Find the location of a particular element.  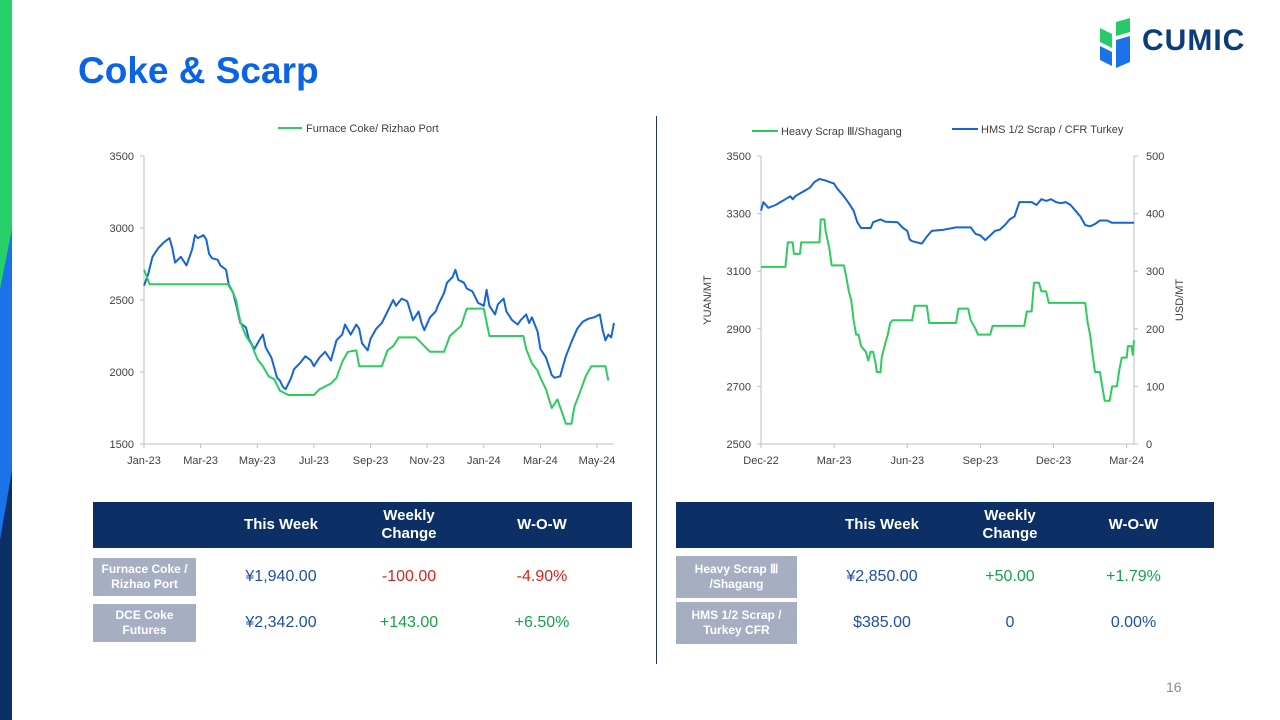

weekly-change-value: 0 is located at coordinates (1010, 622).